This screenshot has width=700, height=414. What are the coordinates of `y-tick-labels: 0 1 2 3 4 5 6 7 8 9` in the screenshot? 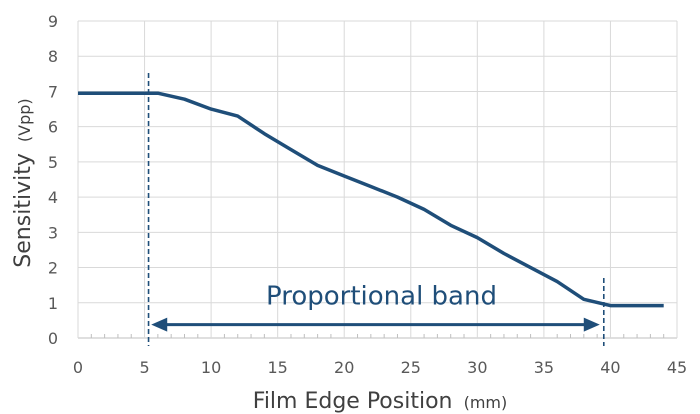 It's located at (53, 180).